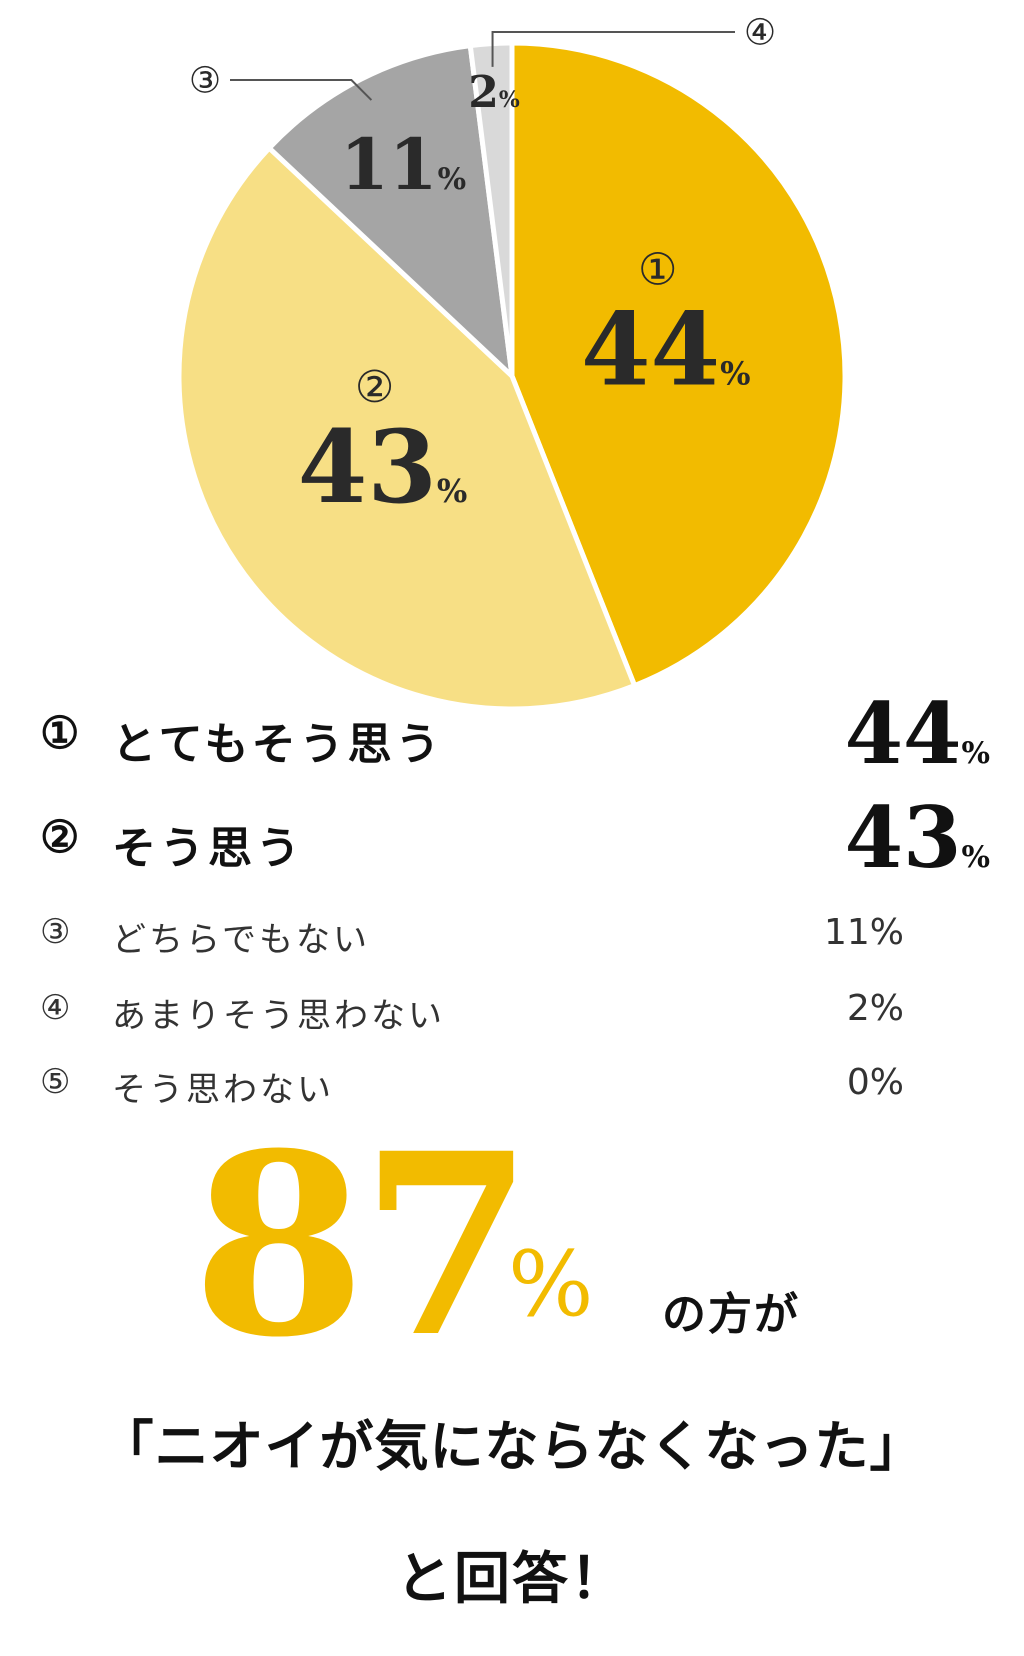  Describe the element at coordinates (515, 1093) in the screenshot. I see `legend-row-5: ⑤ そう思わない 0%` at that location.